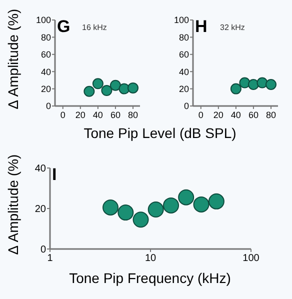 The image size is (292, 299). Describe the element at coordinates (54, 174) in the screenshot. I see `chart-title: I` at that location.